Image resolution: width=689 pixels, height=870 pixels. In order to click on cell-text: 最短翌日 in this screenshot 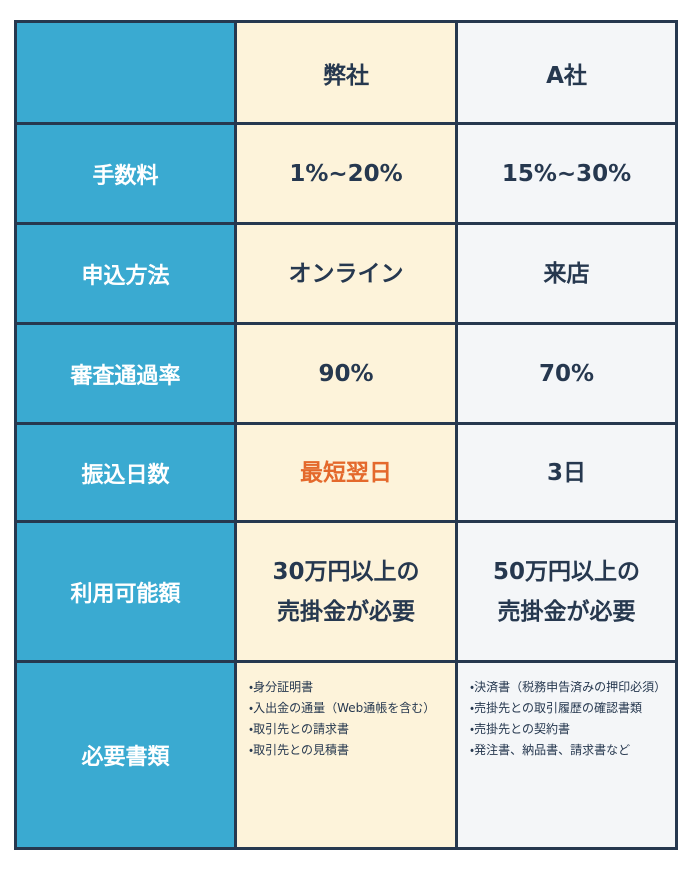, I will do `click(346, 472)`.